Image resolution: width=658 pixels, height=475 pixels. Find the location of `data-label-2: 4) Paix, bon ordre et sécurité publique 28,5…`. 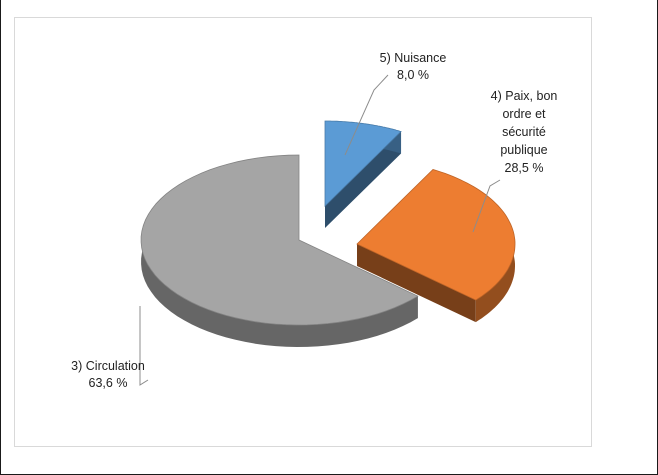

data-label-2: 4) Paix, bon ordre et sécurité publique 28,5… is located at coordinates (524, 132).